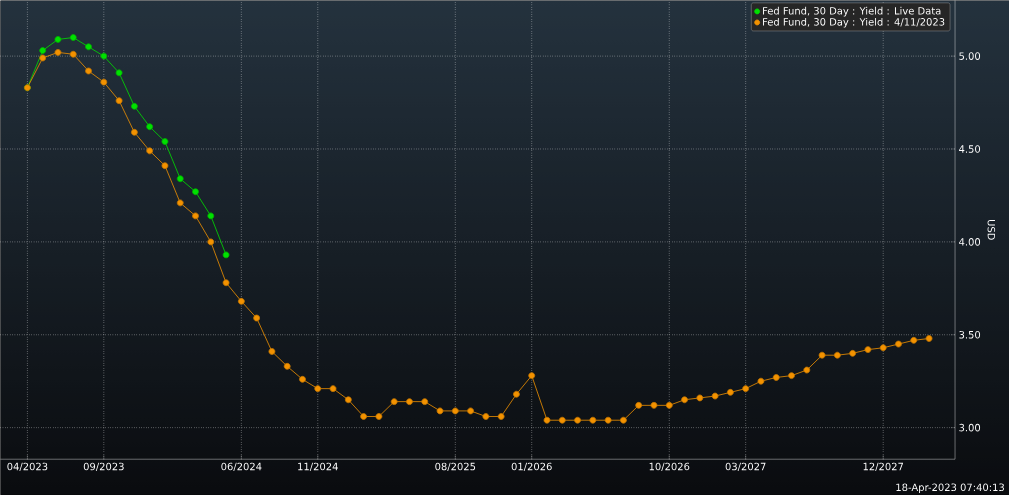 The width and height of the screenshot is (1009, 495). Describe the element at coordinates (883, 466) in the screenshot. I see `x-tick-label: 12/2027` at that location.